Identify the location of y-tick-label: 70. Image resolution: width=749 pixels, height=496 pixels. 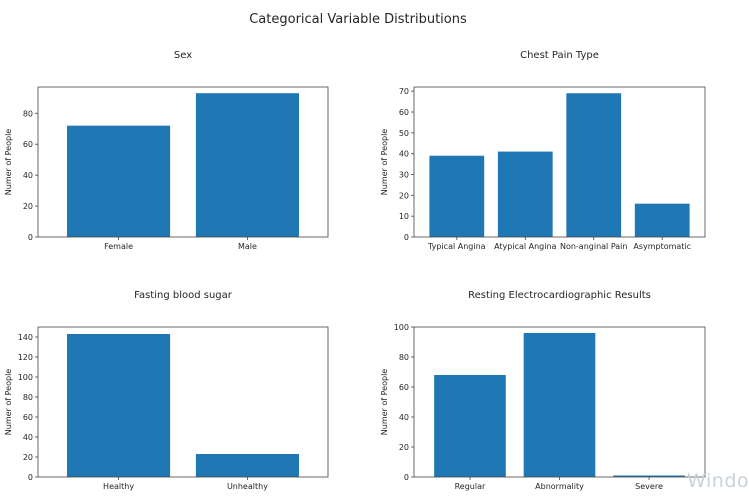
(404, 91).